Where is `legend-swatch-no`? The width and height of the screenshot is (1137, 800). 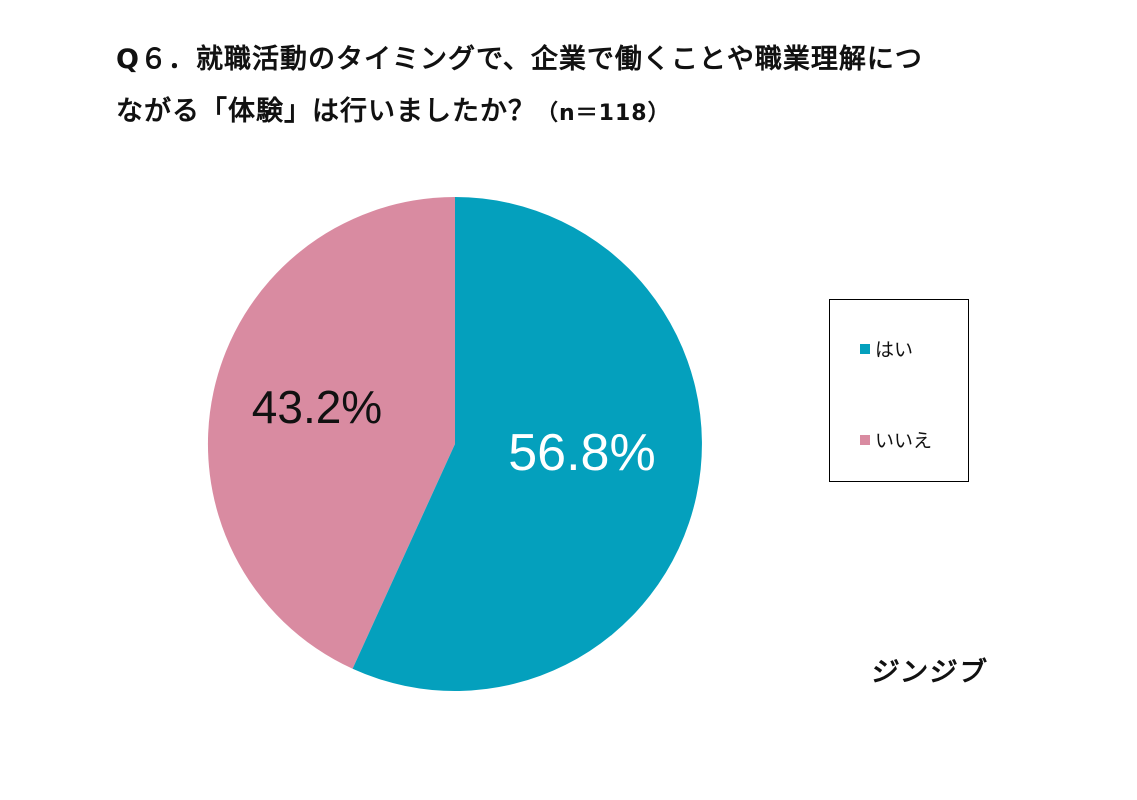
legend-swatch-no is located at coordinates (865, 439).